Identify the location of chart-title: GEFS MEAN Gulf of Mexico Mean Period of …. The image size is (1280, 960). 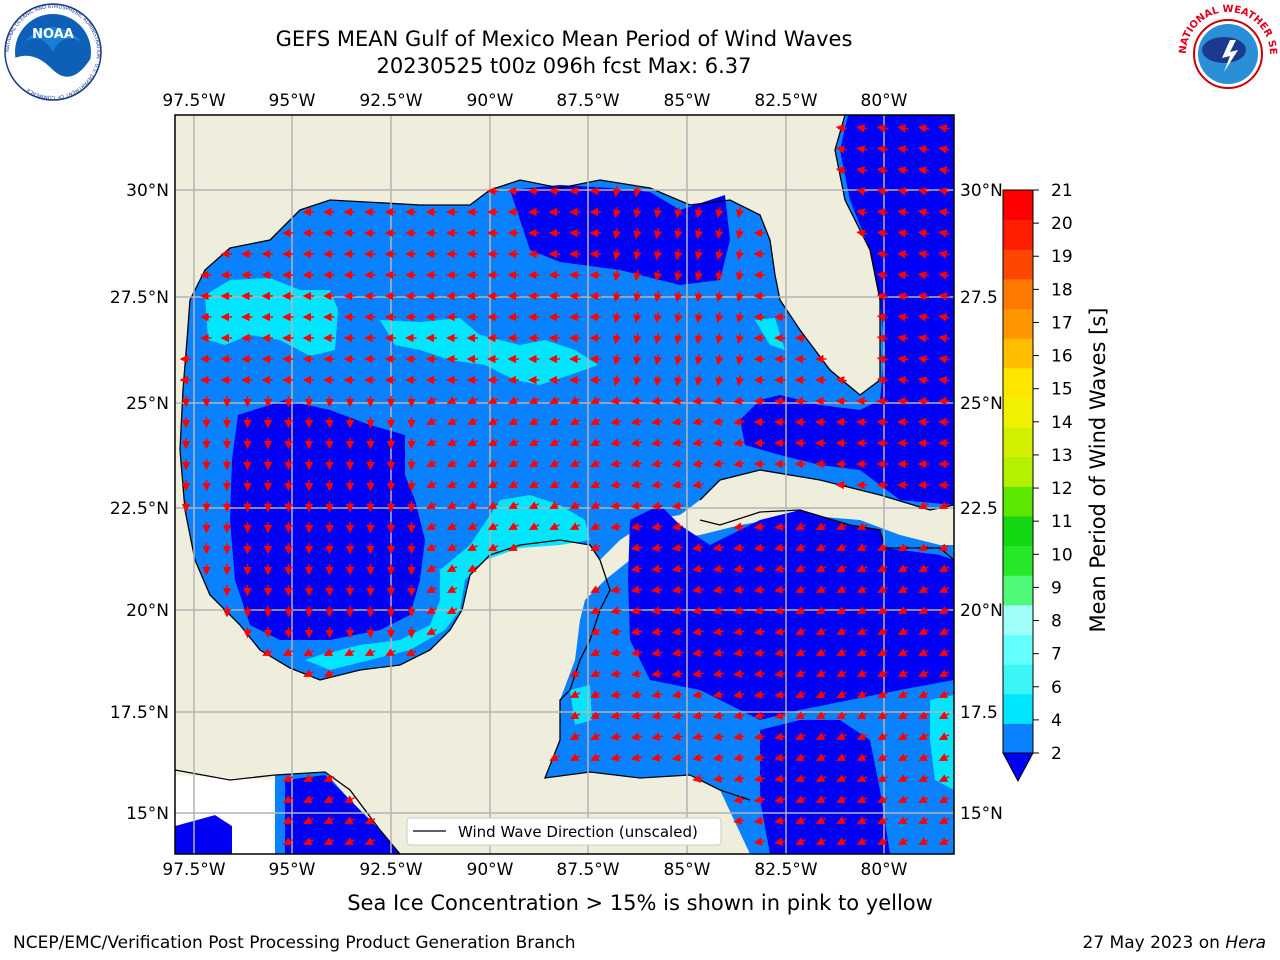
(564, 39).